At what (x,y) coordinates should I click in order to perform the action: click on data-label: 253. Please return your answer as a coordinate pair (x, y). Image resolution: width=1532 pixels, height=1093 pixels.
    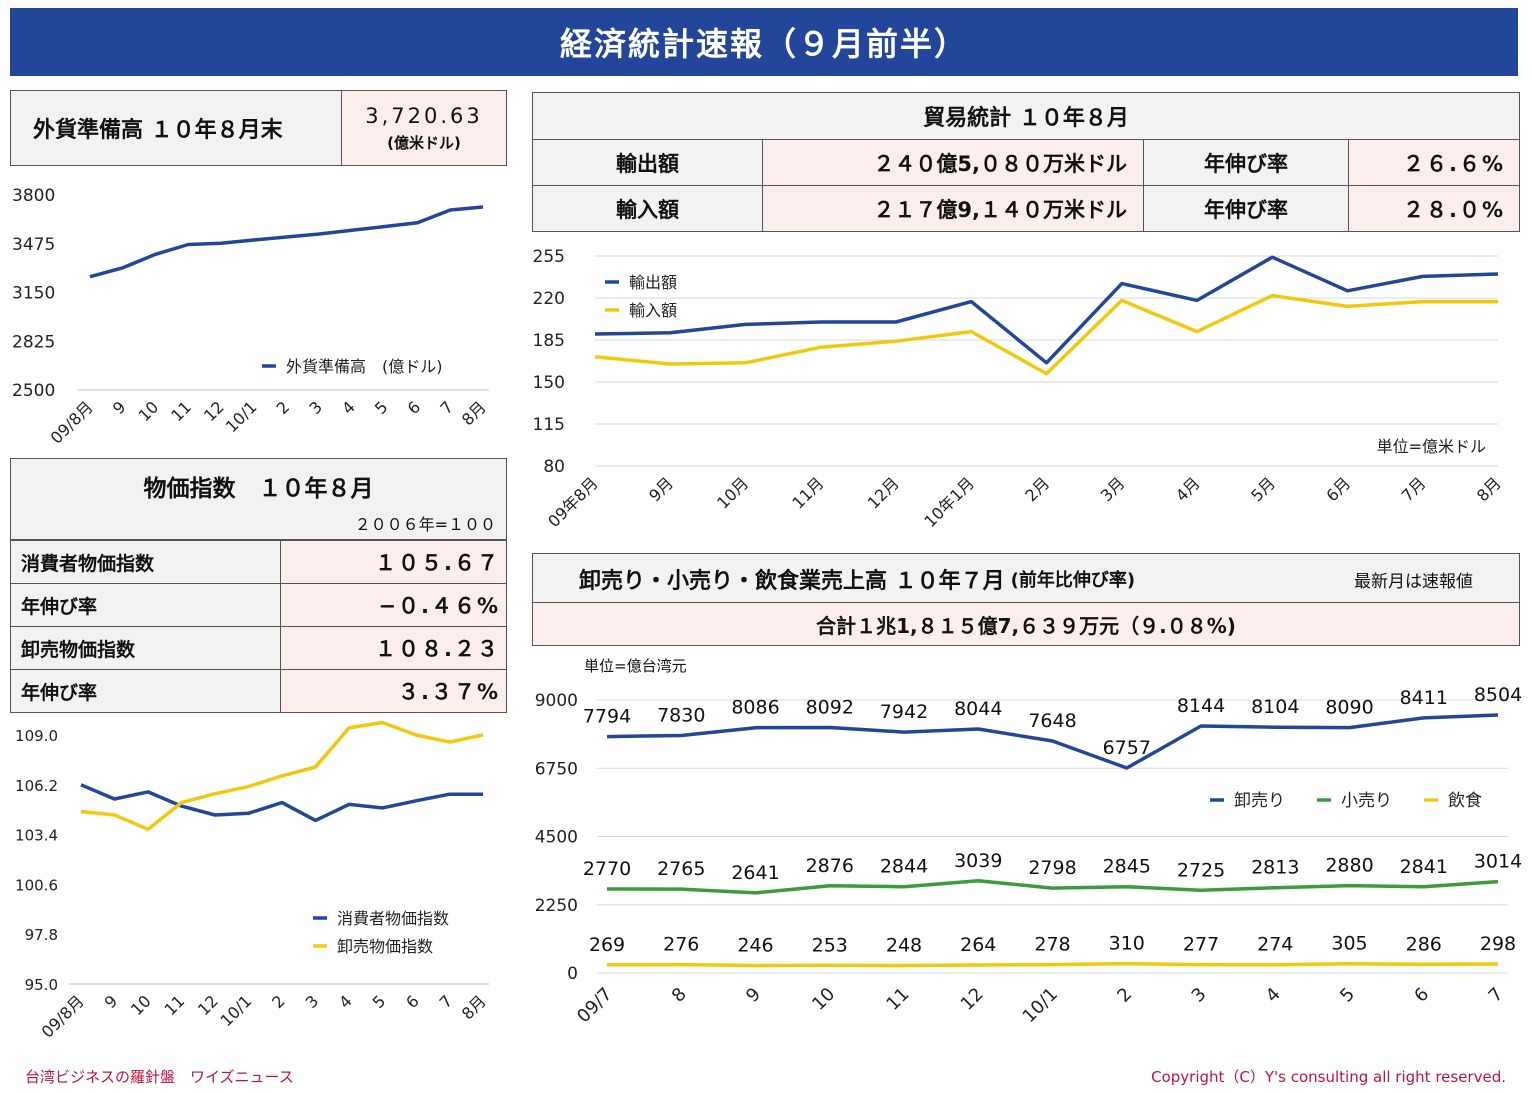
    Looking at the image, I should click on (830, 945).